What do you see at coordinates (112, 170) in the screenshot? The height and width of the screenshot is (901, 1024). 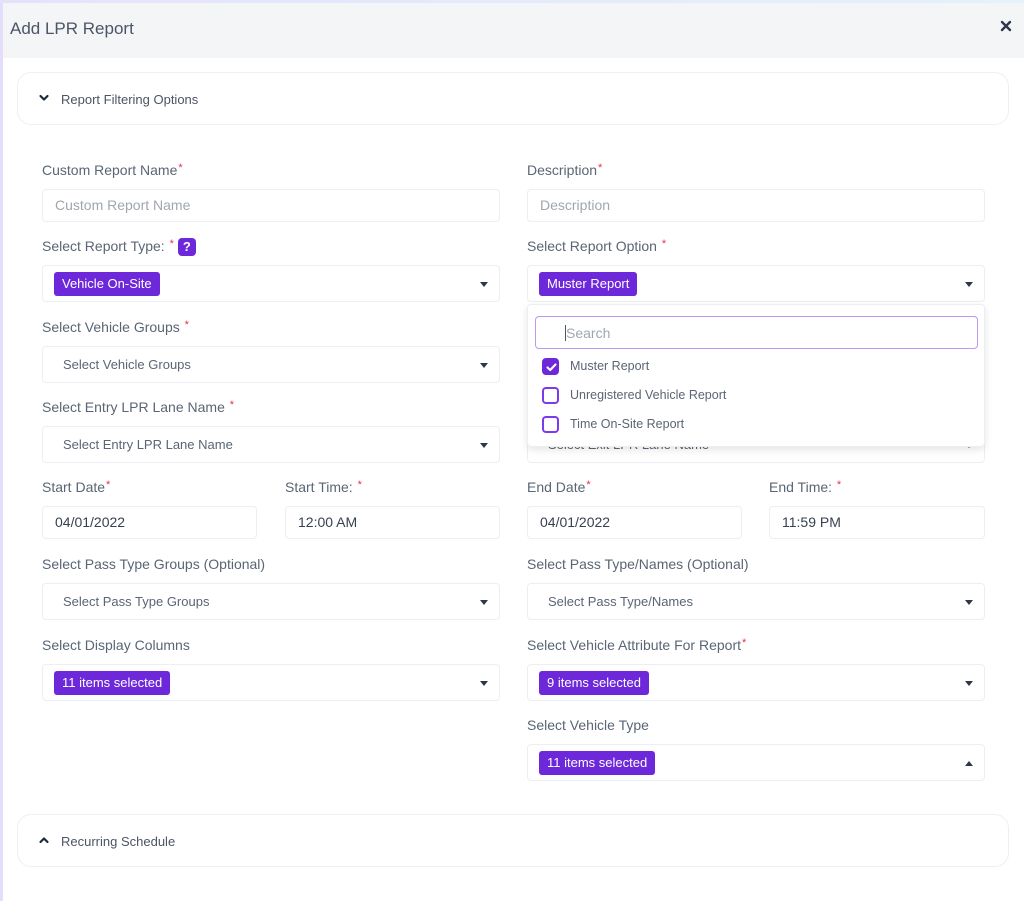 I see `custom-report-name-label: Custom Report Name*` at bounding box center [112, 170].